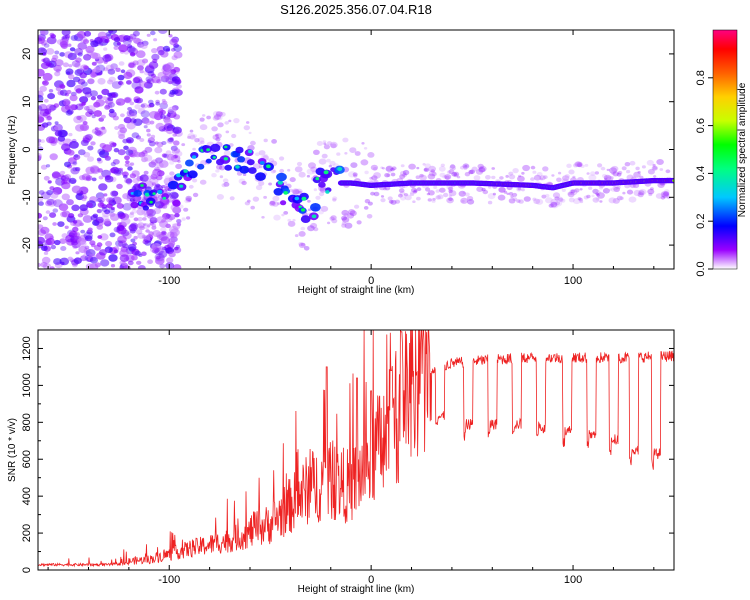 The width and height of the screenshot is (750, 600). What do you see at coordinates (742, 149) in the screenshot?
I see `colorbar-label: Normalized spectral amplitude` at bounding box center [742, 149].